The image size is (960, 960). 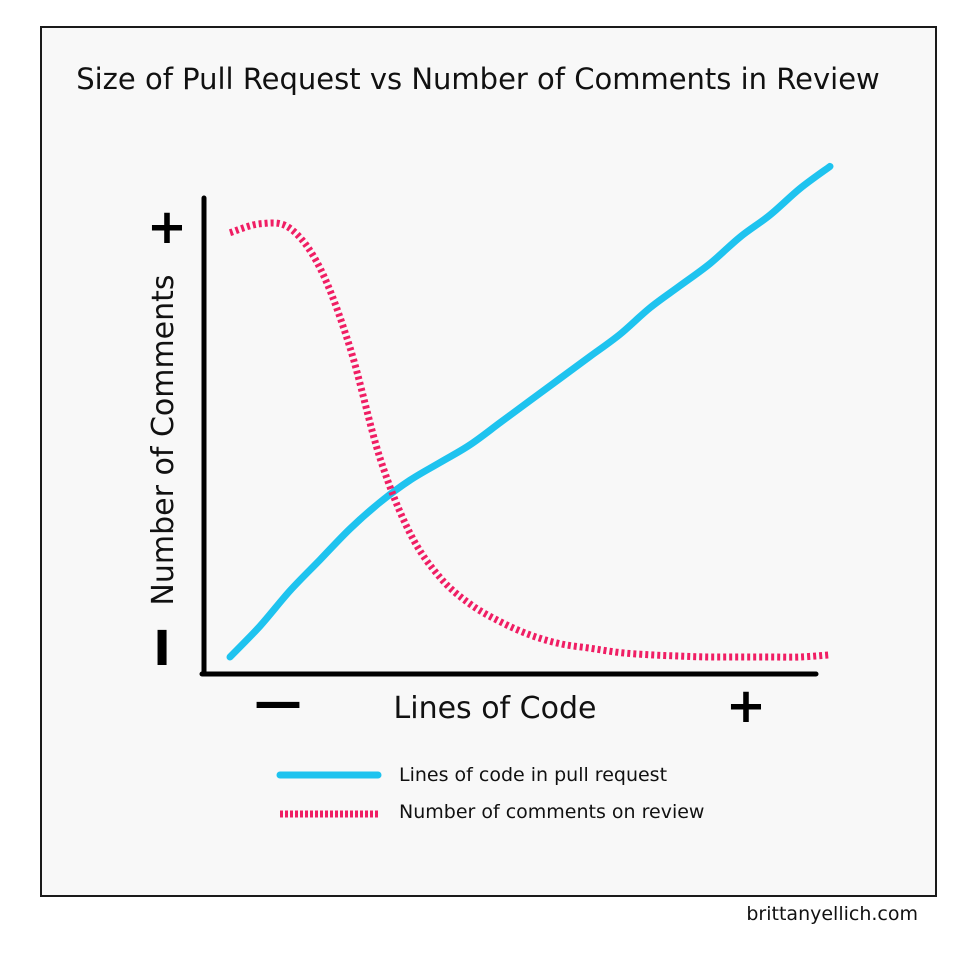 I want to click on y-axis-label: Number of Comments, so click(x=163, y=439).